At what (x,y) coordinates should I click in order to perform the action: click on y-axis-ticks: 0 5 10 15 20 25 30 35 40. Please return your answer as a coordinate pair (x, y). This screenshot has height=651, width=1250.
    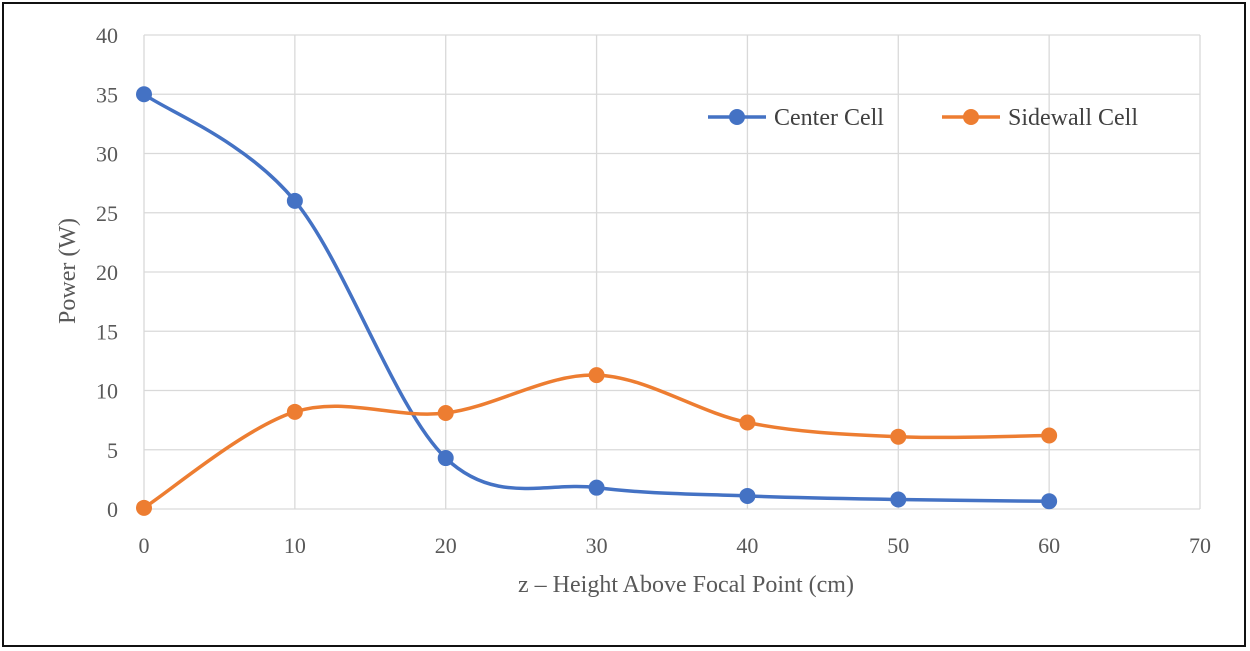
    Looking at the image, I should click on (107, 272).